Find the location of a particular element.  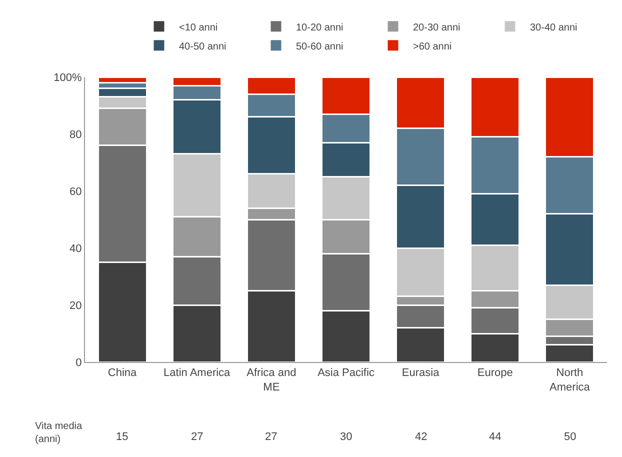

legend-label: <10 anni is located at coordinates (198, 28).